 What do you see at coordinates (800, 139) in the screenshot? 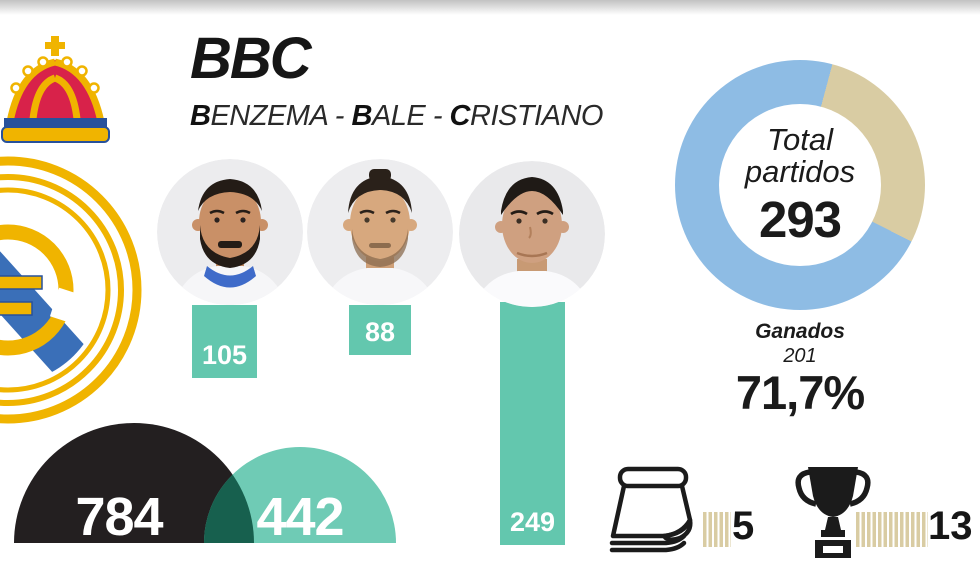
I see `donut-label-line1: Total` at bounding box center [800, 139].